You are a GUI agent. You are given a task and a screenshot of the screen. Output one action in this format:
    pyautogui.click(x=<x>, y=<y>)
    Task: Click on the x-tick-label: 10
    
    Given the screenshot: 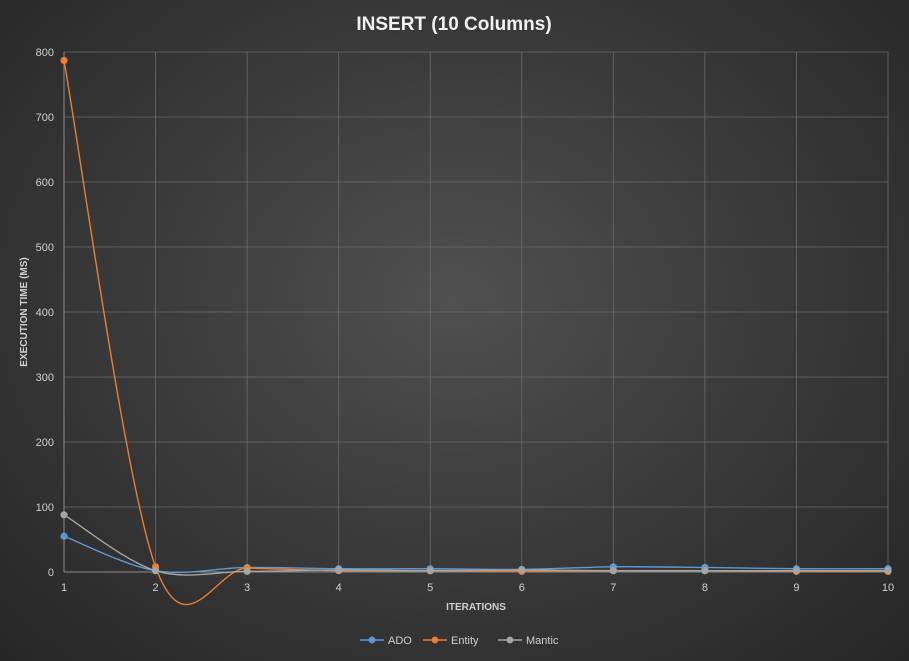 What is the action you would take?
    pyautogui.click(x=888, y=588)
    